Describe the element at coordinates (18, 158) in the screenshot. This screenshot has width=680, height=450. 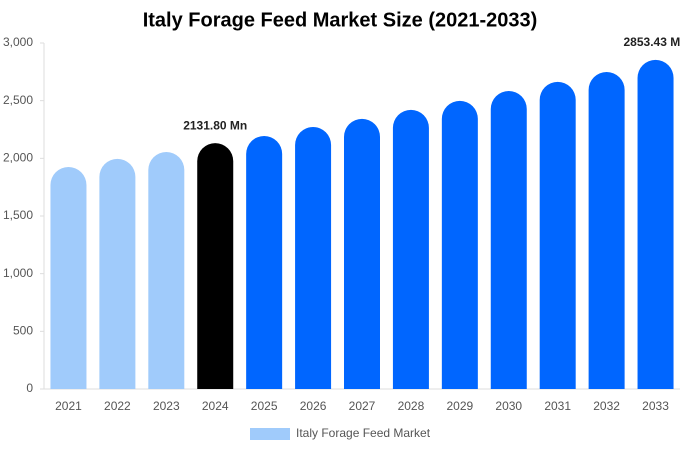
I see `y-tick-label: 2,000` at that location.